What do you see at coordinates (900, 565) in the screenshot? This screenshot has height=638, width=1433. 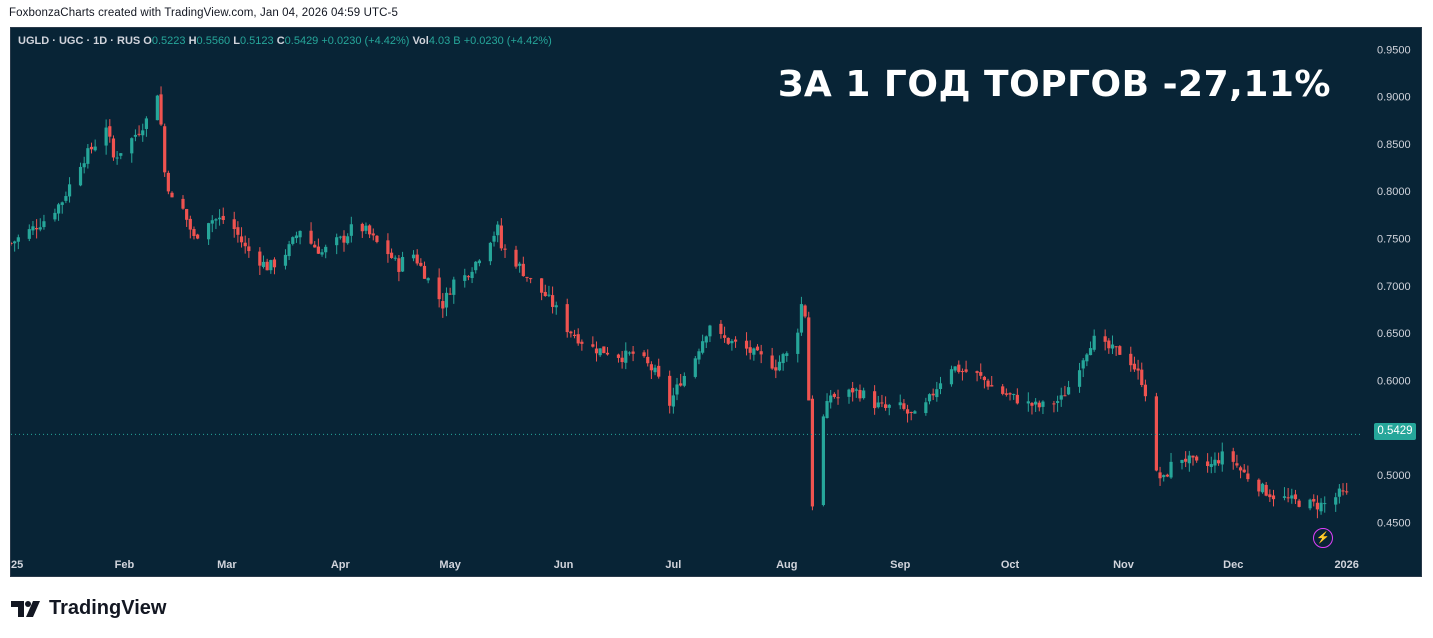 I see `x-tick-label: Sep` at bounding box center [900, 565].